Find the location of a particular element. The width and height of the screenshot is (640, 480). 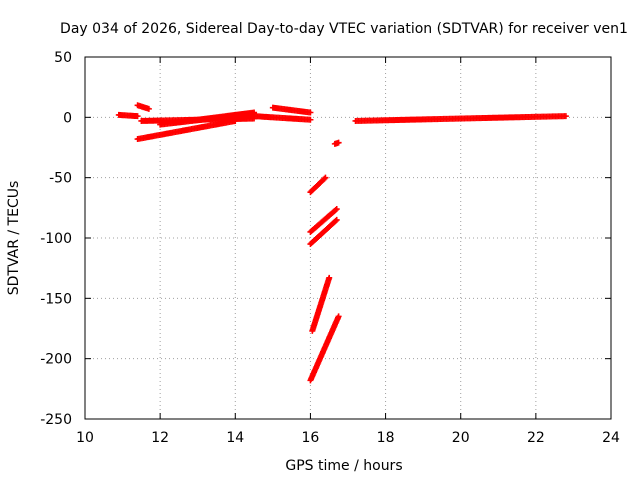

x-tick-label: 20 is located at coordinates (461, 438).